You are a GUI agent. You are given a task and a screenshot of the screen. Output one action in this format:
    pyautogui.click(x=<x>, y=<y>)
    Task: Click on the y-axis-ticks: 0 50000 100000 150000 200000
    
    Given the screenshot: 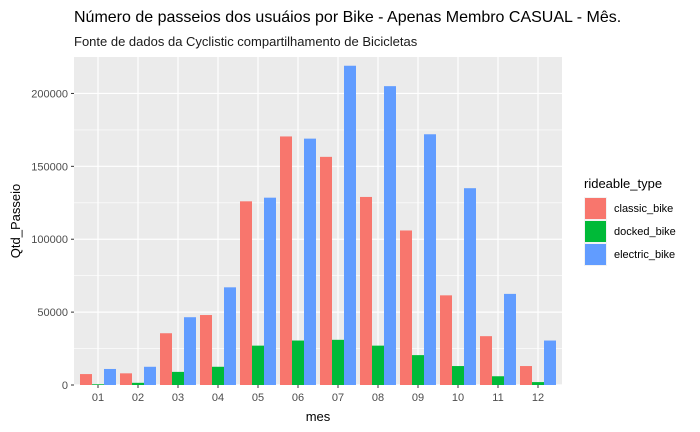 What is the action you would take?
    pyautogui.click(x=52, y=240)
    